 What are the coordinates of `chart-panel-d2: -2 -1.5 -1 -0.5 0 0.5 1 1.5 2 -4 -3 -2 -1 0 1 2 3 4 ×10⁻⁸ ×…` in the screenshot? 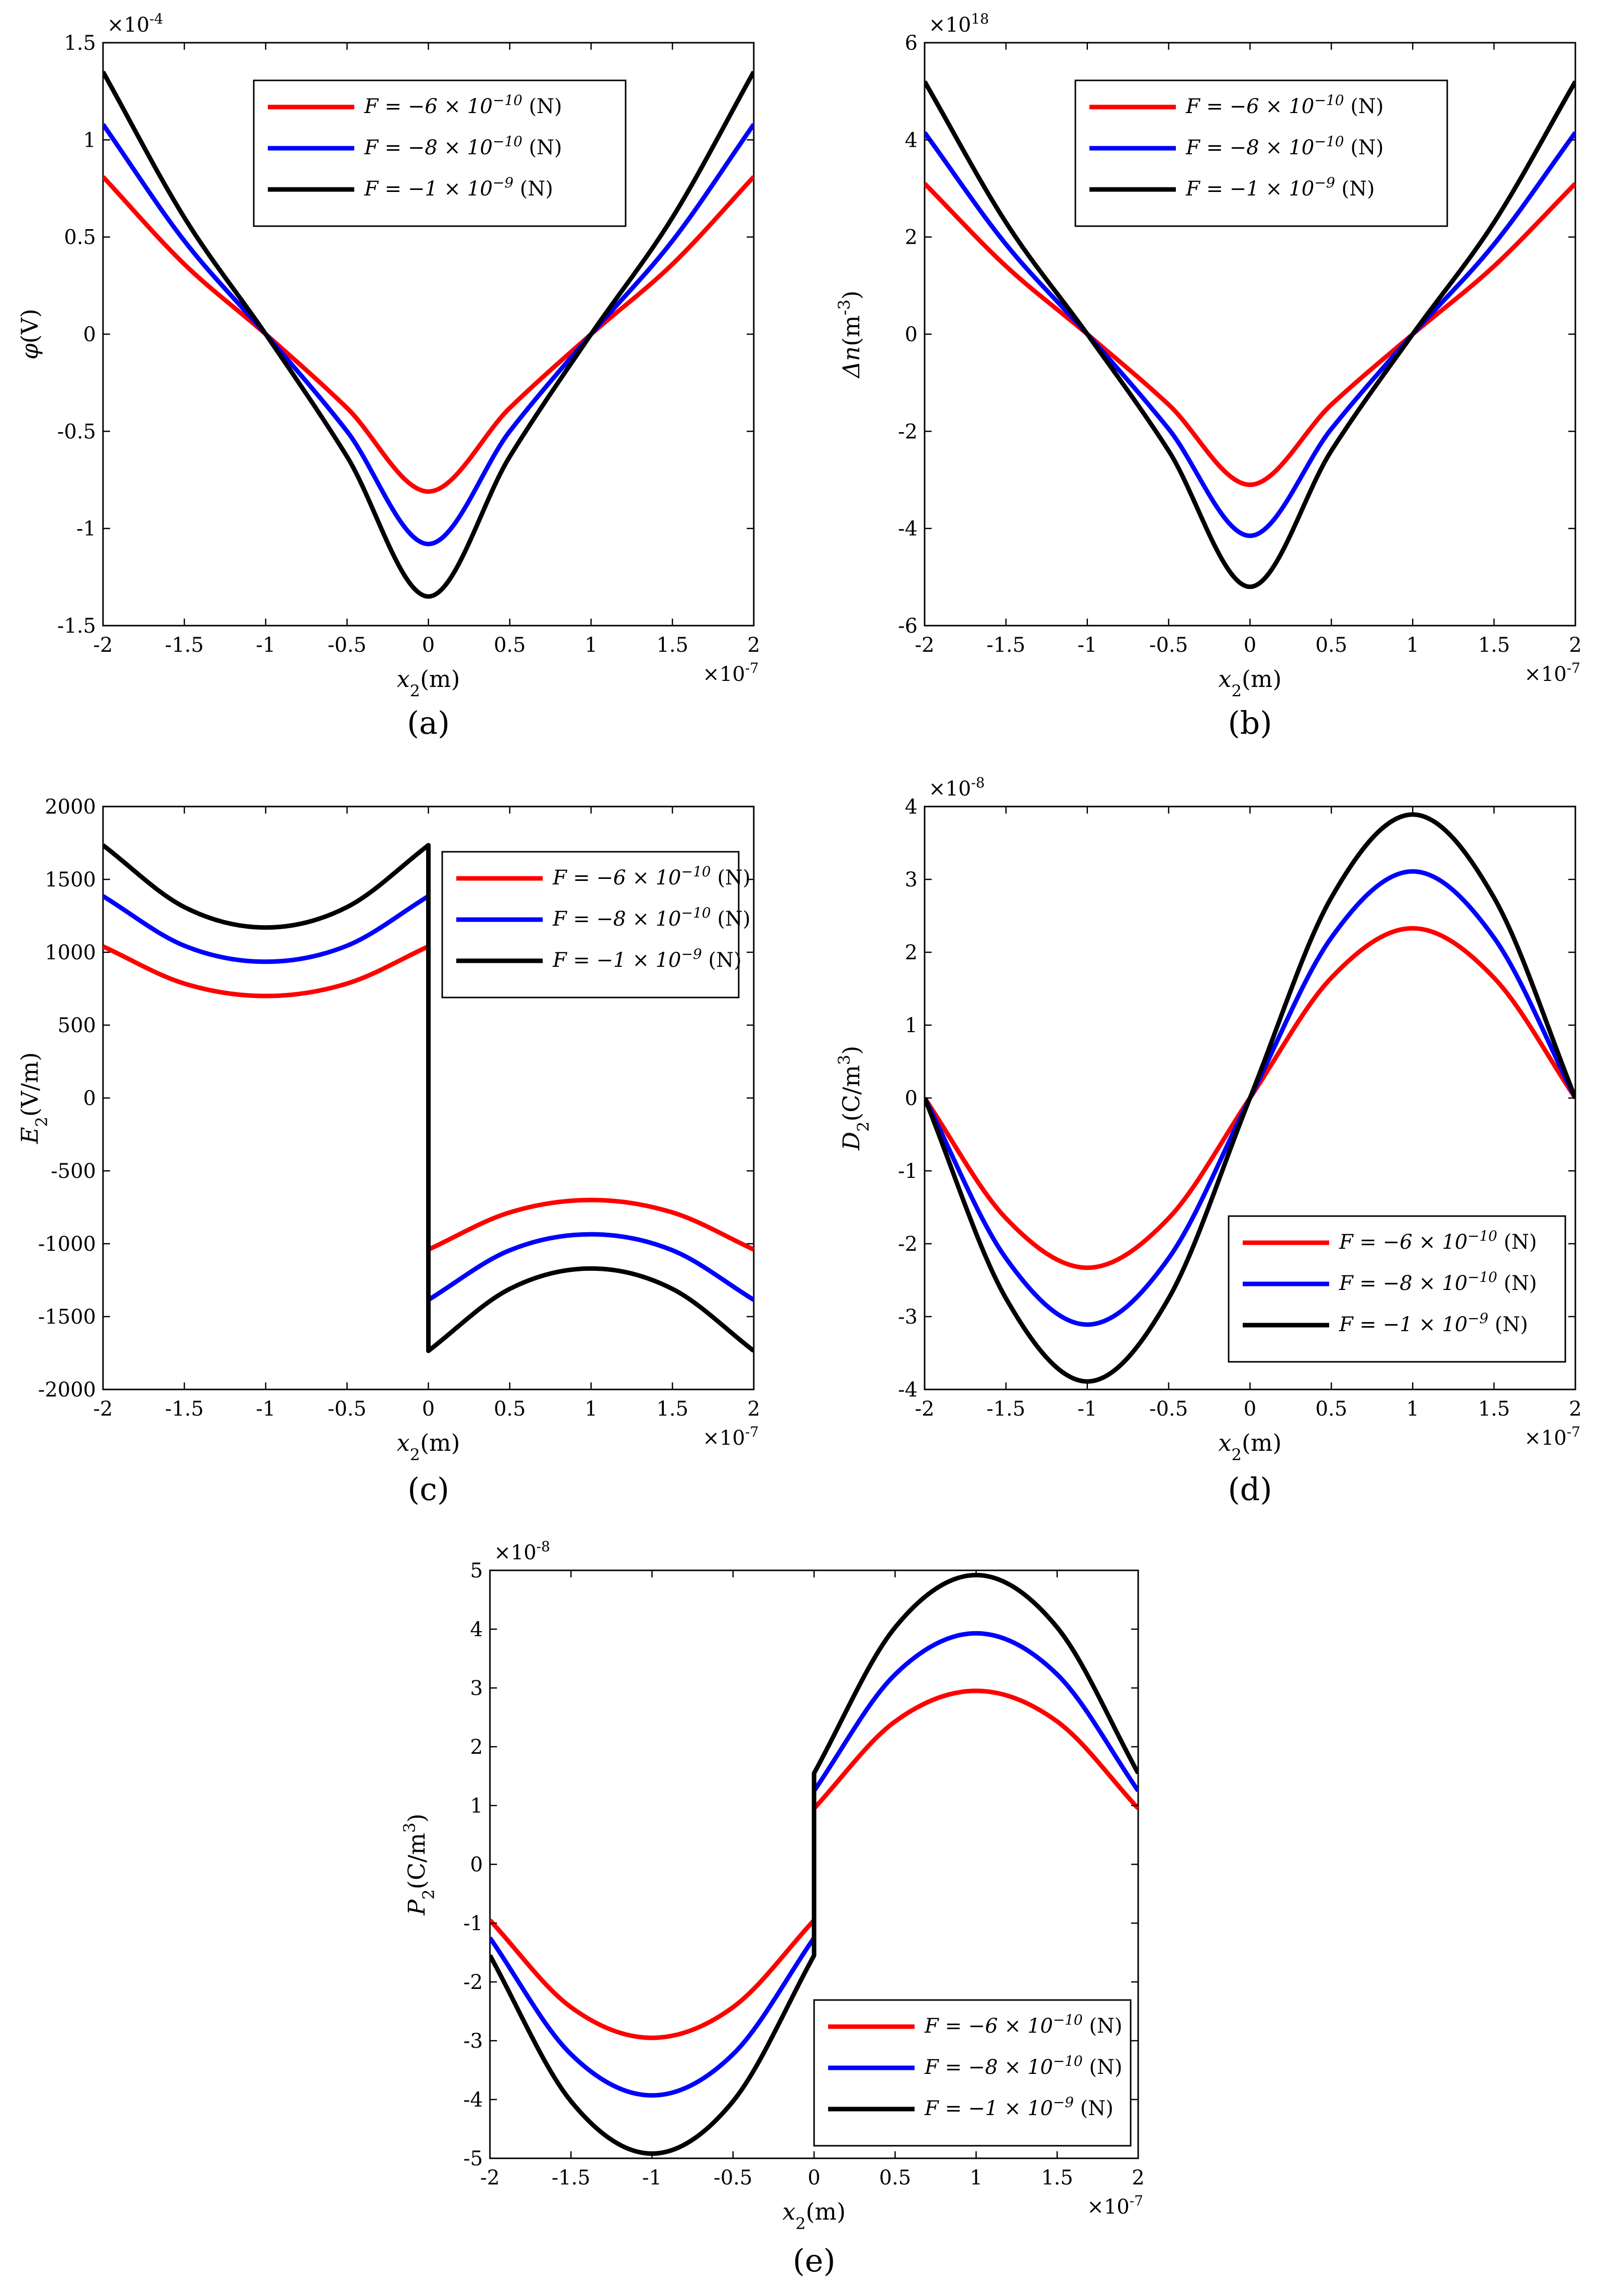 It's located at (1208, 1141).